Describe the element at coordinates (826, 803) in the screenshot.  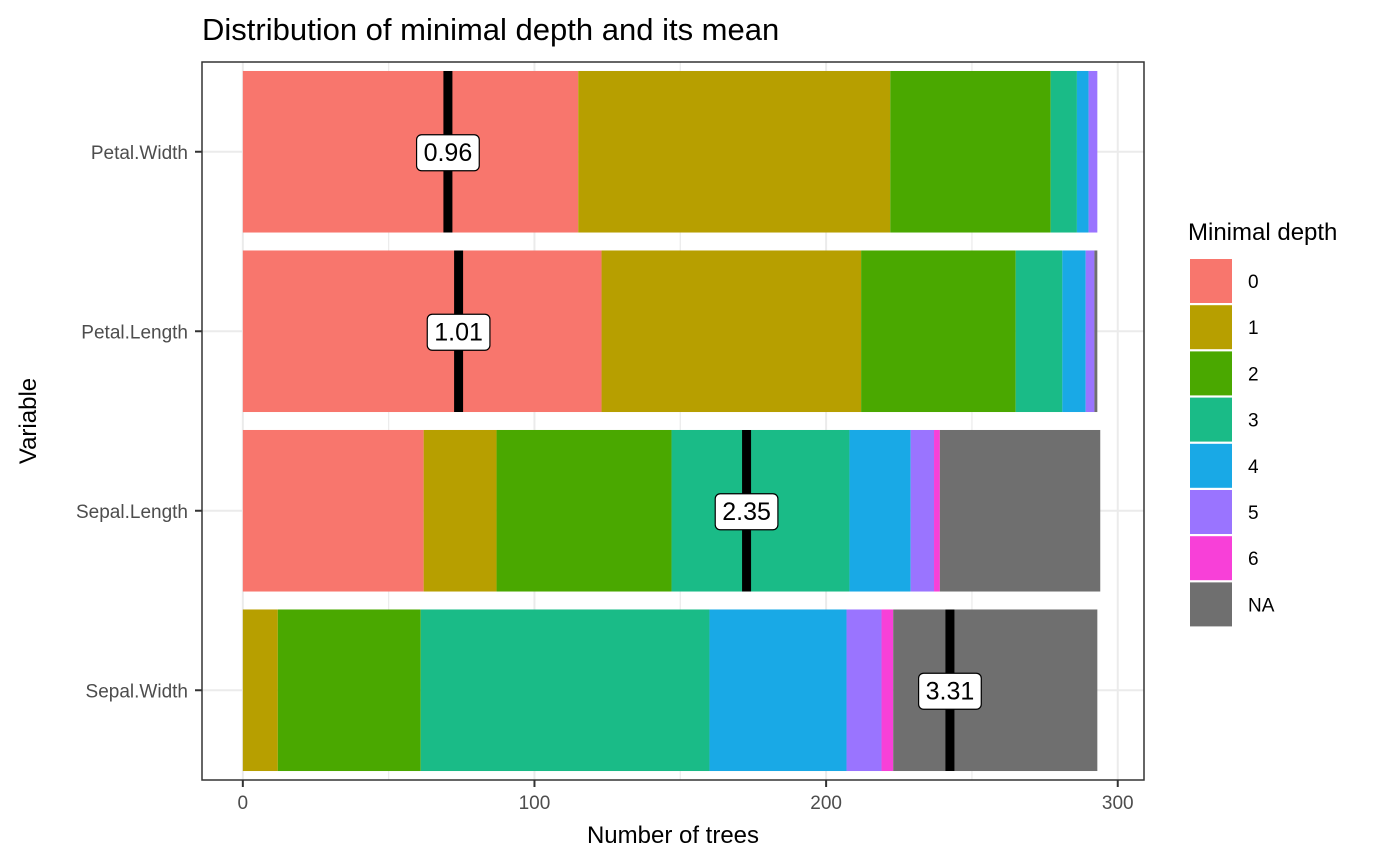
I see `x-tick-label: 200` at that location.